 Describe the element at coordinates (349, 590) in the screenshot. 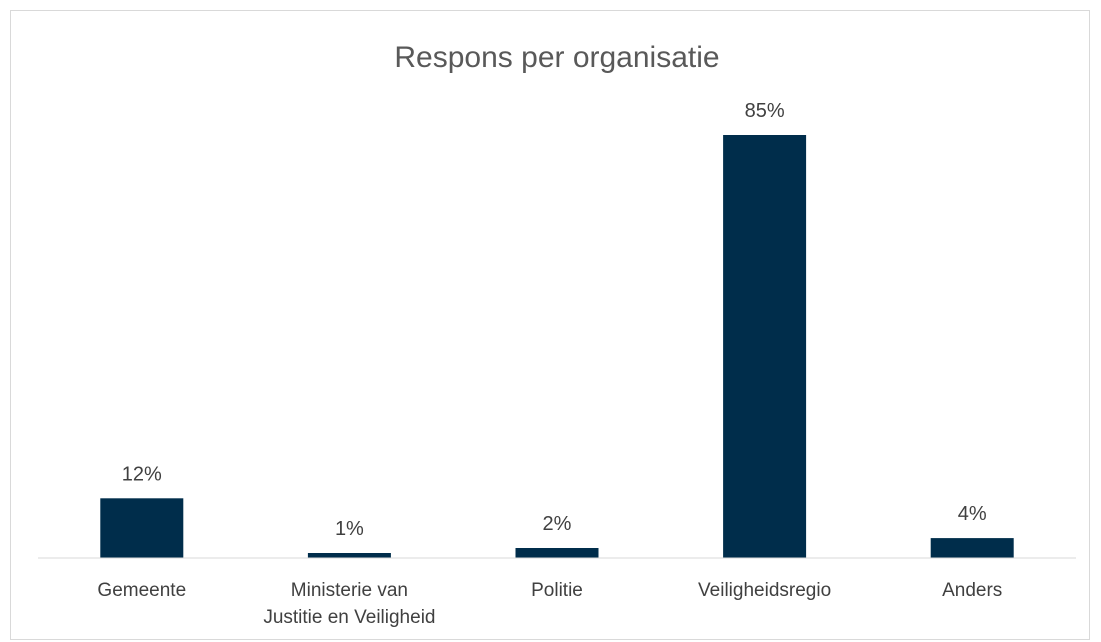

I see `x-tick-label-line: Ministerie van` at that location.